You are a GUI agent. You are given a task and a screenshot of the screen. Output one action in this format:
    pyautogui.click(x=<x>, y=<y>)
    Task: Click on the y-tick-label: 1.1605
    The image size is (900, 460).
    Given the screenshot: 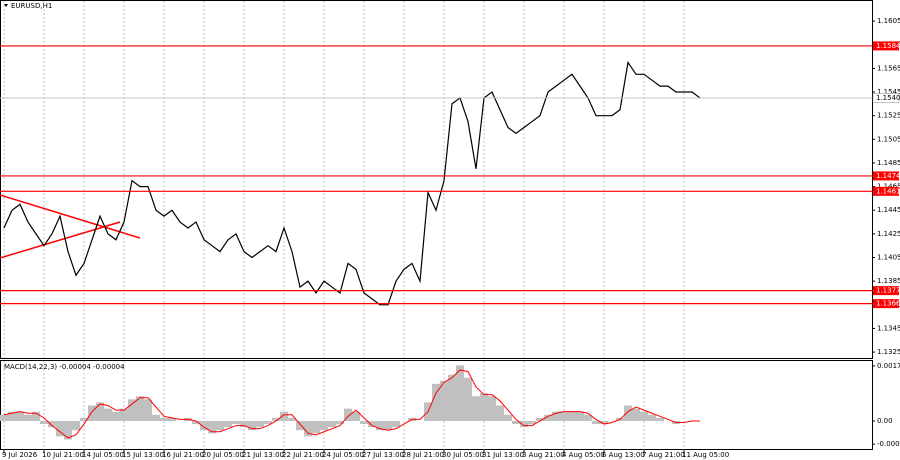 What is the action you would take?
    pyautogui.click(x=888, y=21)
    